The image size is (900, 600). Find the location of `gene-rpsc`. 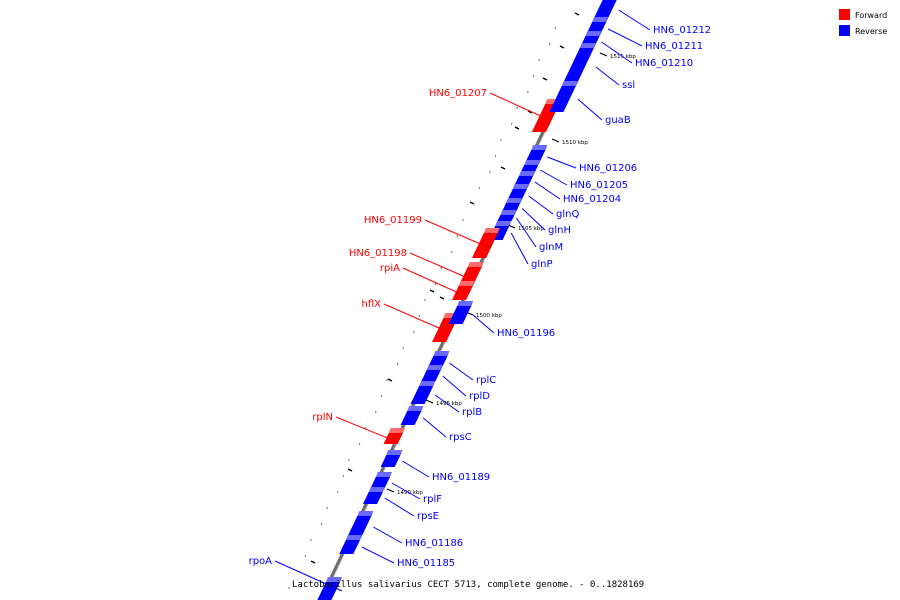

gene-rpsc is located at coordinates (412, 415).